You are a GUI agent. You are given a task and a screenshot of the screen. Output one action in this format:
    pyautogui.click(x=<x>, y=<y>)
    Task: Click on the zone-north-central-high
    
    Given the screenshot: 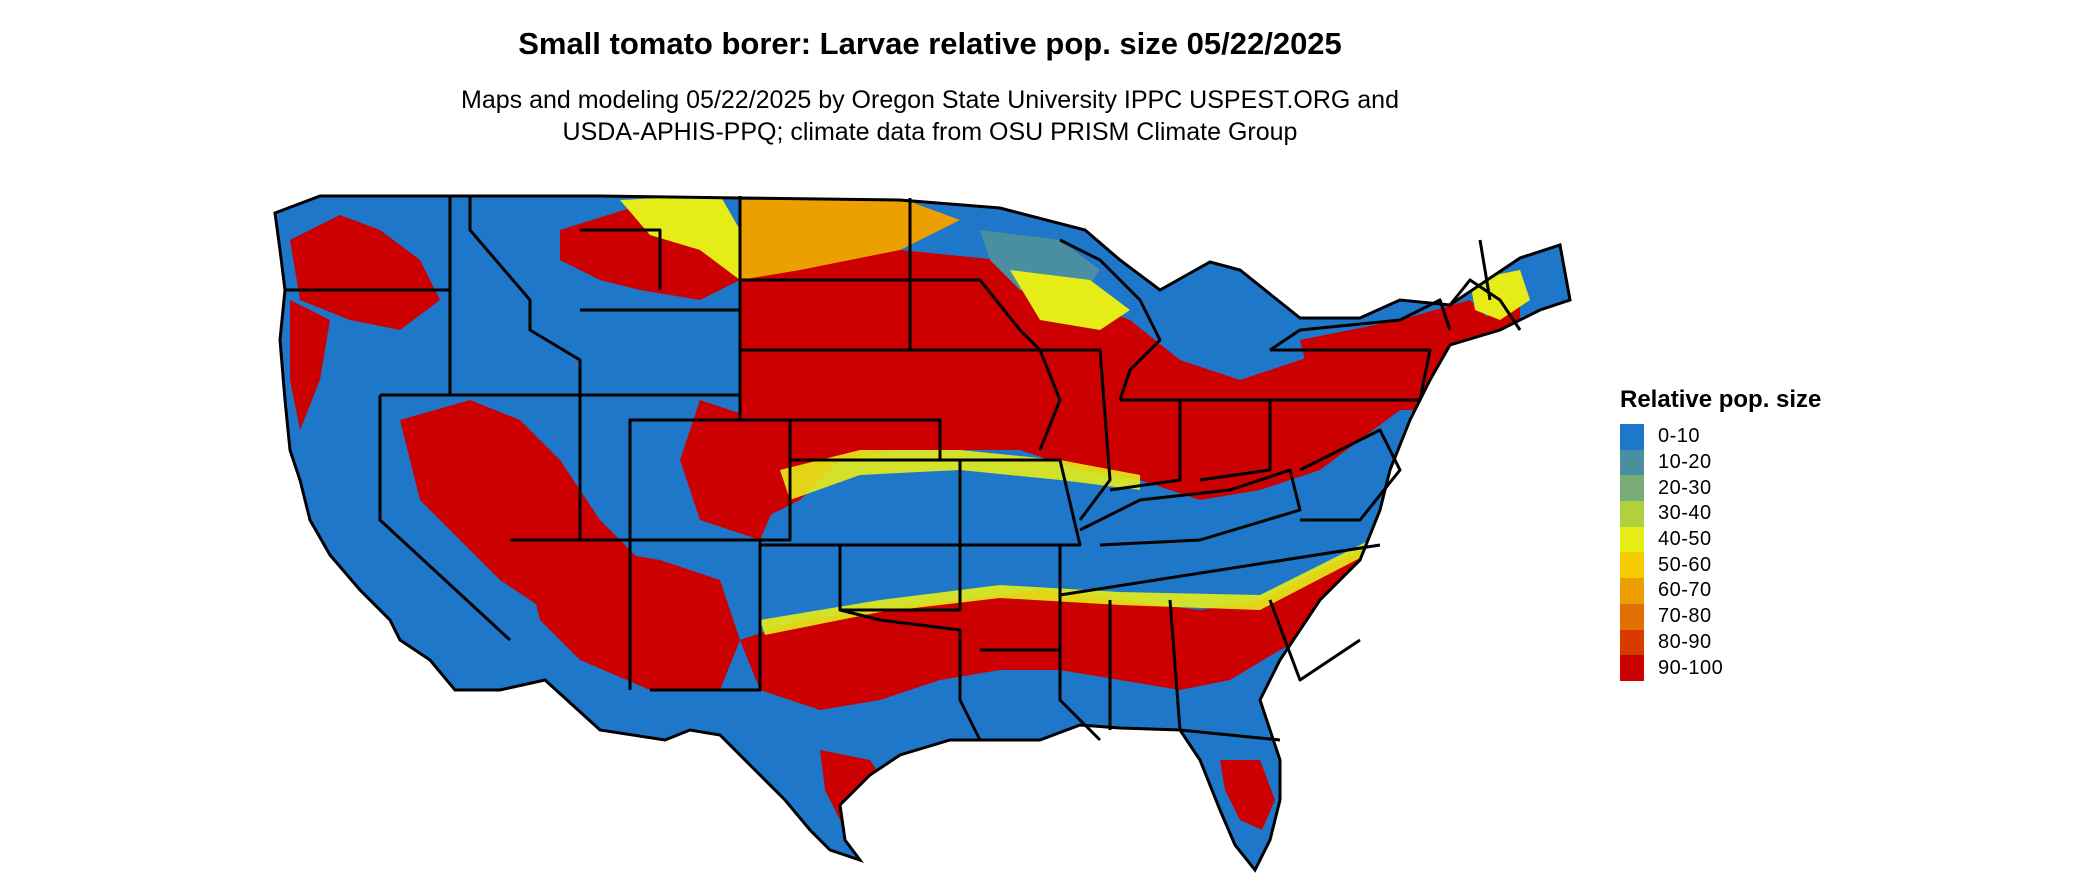 What is the action you would take?
    pyautogui.click(x=1130, y=385)
    